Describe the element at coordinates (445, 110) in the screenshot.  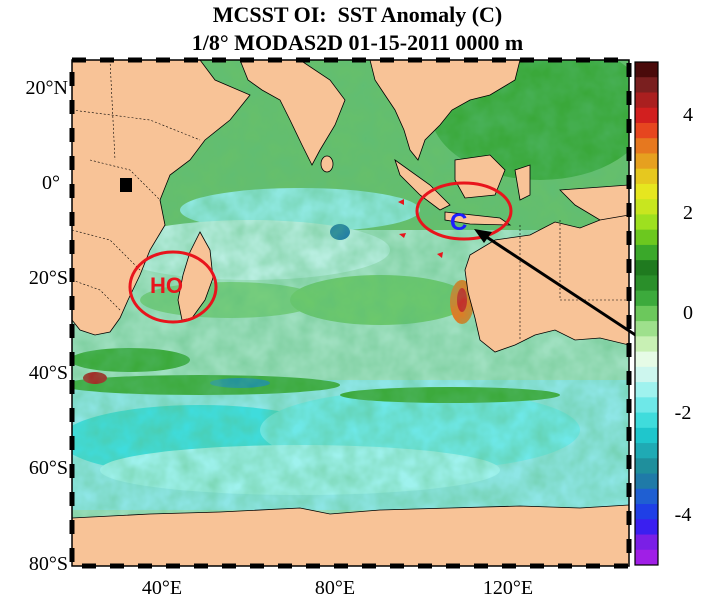
I see `se-asia-land` at that location.